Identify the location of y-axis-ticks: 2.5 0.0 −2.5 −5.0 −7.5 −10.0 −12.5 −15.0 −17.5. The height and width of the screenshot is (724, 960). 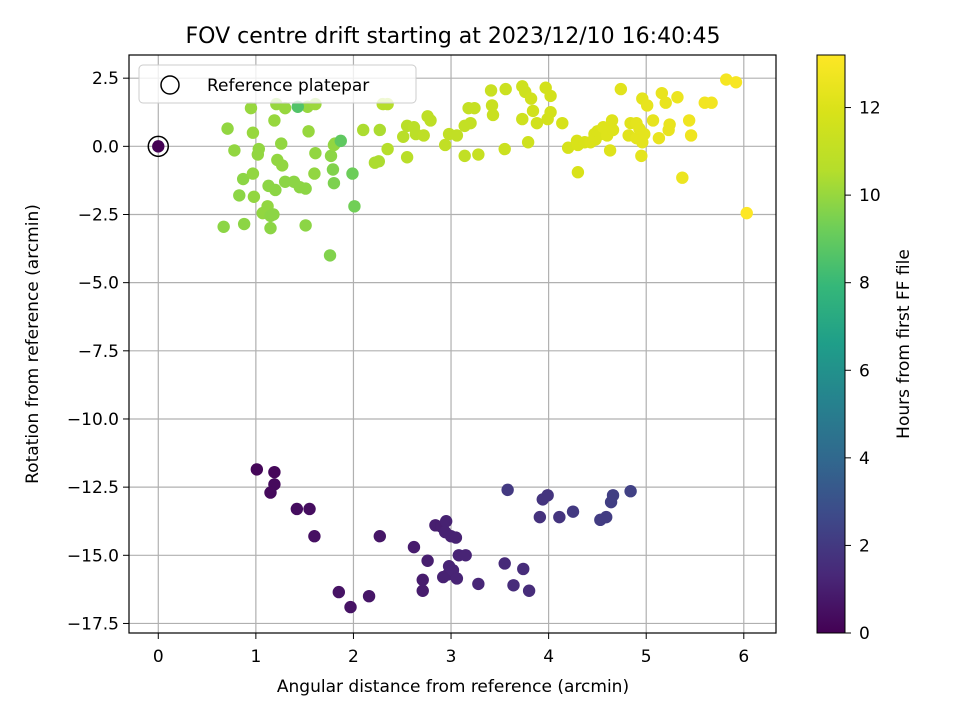
(98, 351).